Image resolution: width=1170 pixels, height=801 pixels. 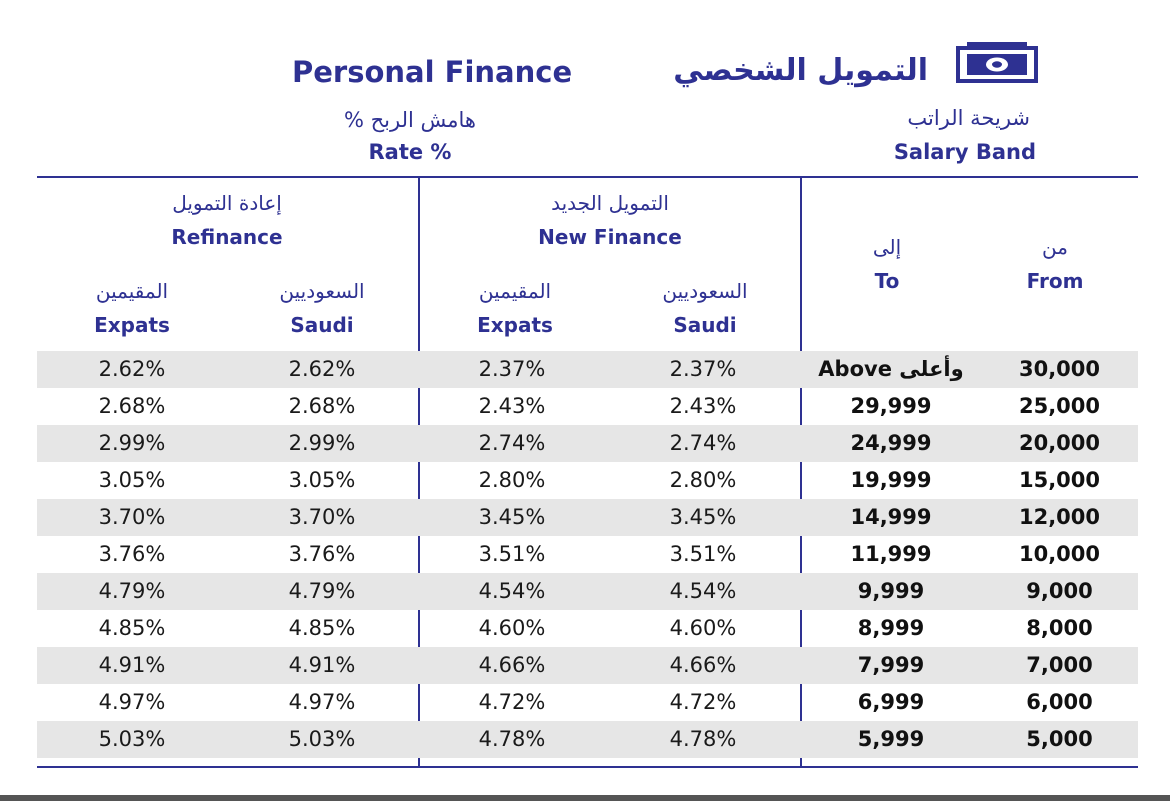 What do you see at coordinates (1059, 406) in the screenshot?
I see `cell-salary-from: 25,000` at bounding box center [1059, 406].